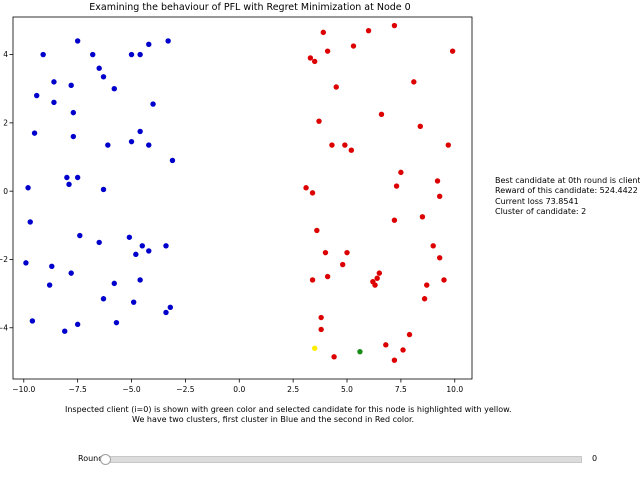 Image resolution: width=640 pixels, height=480 pixels. I want to click on x-tick-label: −2.5, so click(185, 389).